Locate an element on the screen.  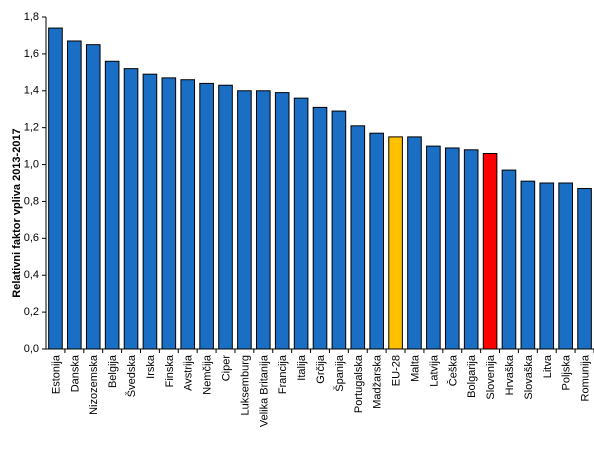
x-tick-label: Avstrija is located at coordinates (189, 372).